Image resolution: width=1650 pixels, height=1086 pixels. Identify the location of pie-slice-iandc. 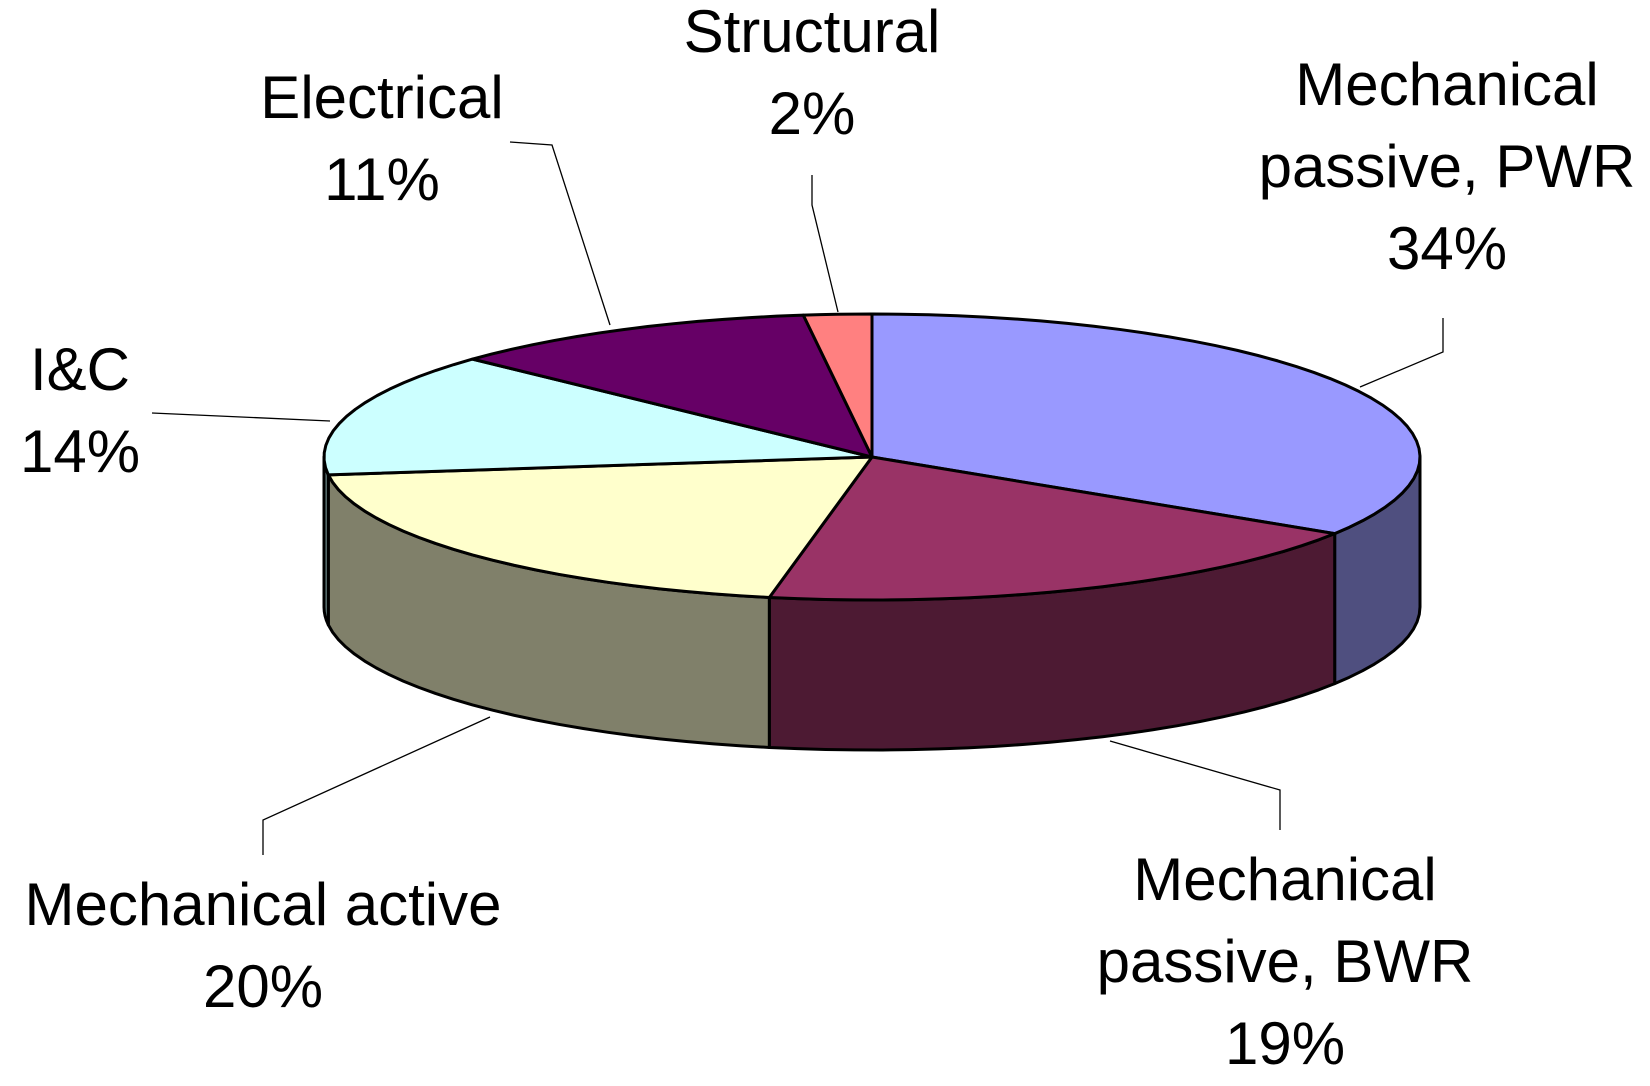
(598, 417).